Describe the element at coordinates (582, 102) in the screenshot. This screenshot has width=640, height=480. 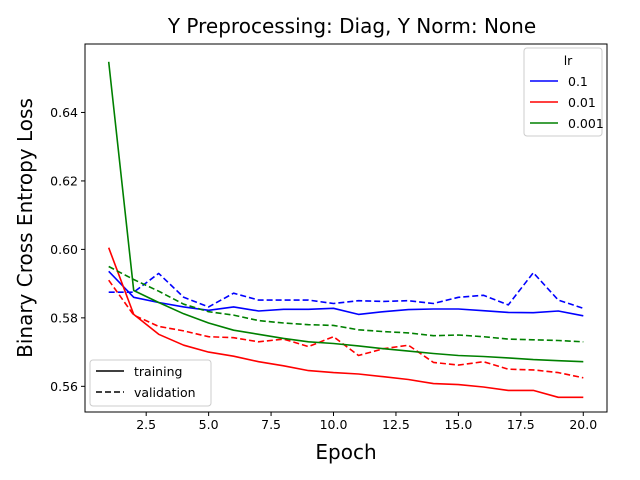
I see `legend-lr-label-1: 0.01` at that location.